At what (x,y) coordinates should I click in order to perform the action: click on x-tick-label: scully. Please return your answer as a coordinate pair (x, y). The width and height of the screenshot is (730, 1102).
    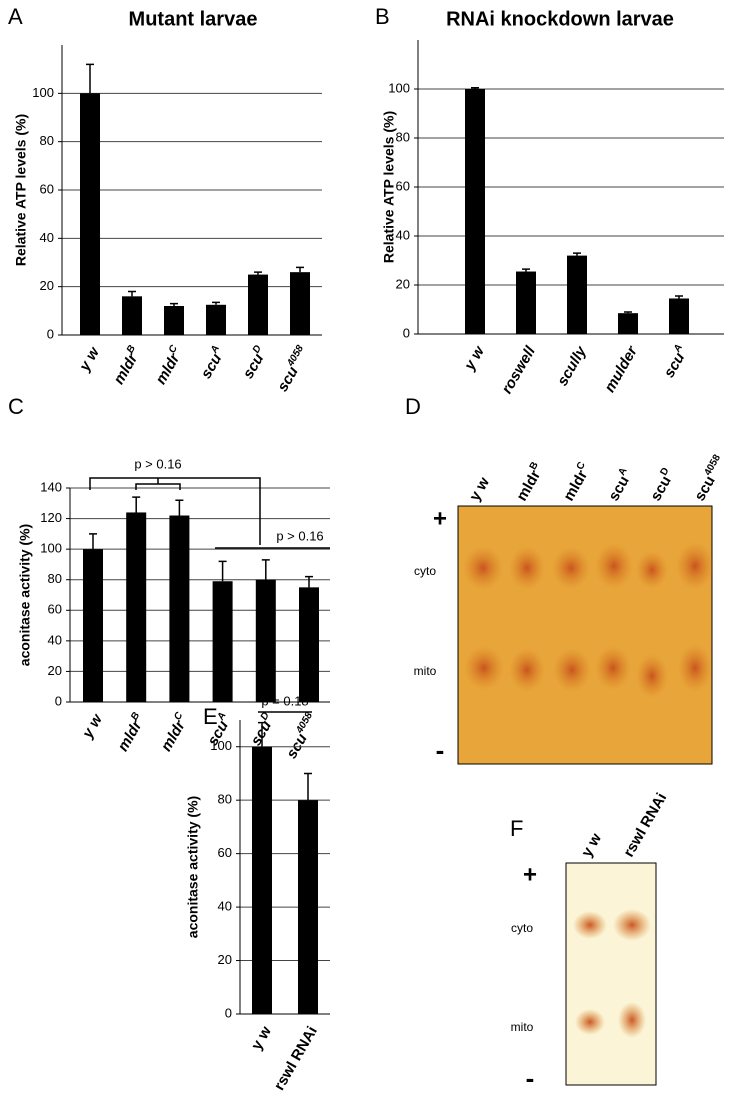
    Looking at the image, I should click on (572, 366).